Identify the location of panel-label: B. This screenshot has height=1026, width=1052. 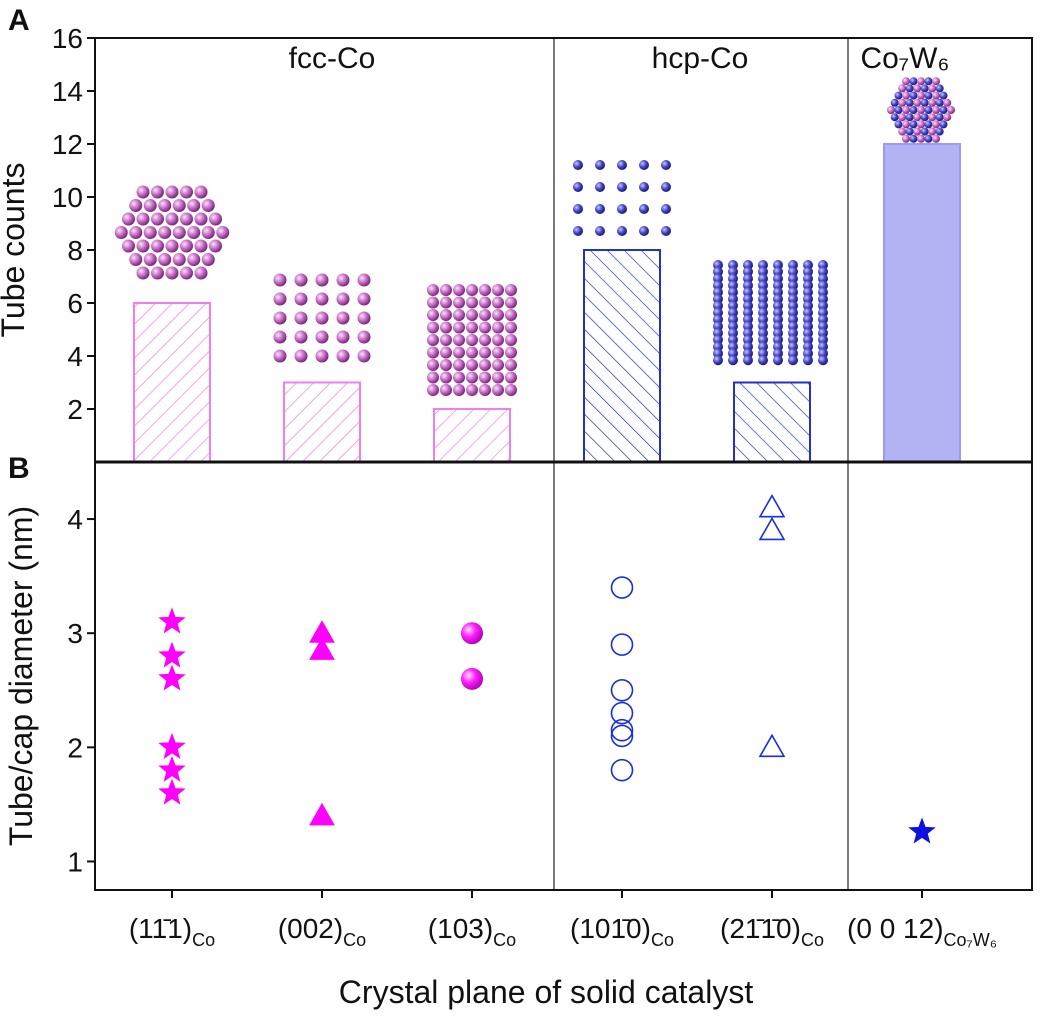
(19, 468).